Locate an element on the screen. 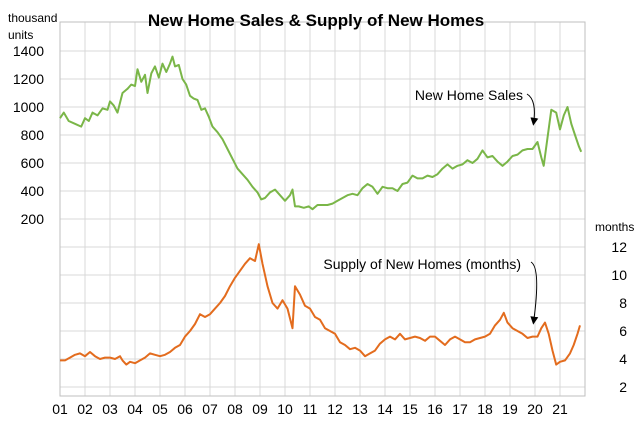  annotation-label: Supply of New Homes (months) is located at coordinates (422, 264).